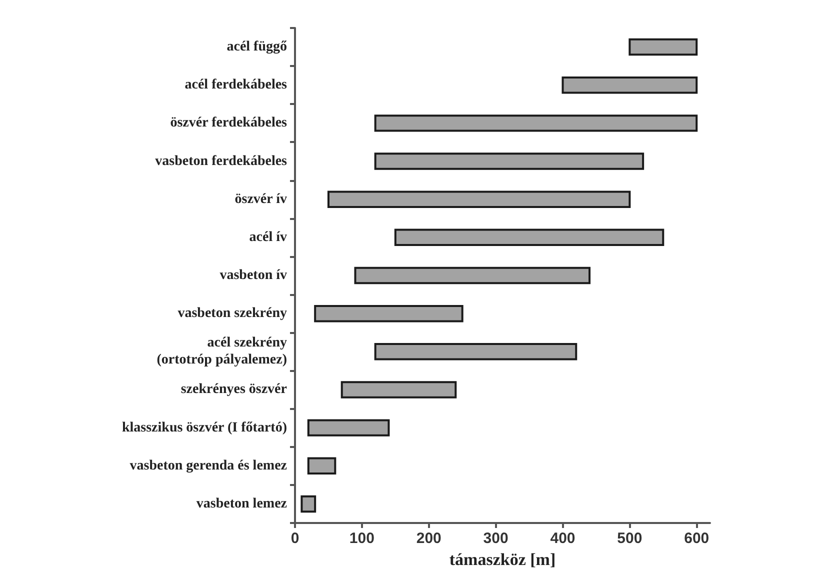 This screenshot has width=825, height=581. What do you see at coordinates (495, 538) in the screenshot?
I see `x-tick-label: 300` at bounding box center [495, 538].